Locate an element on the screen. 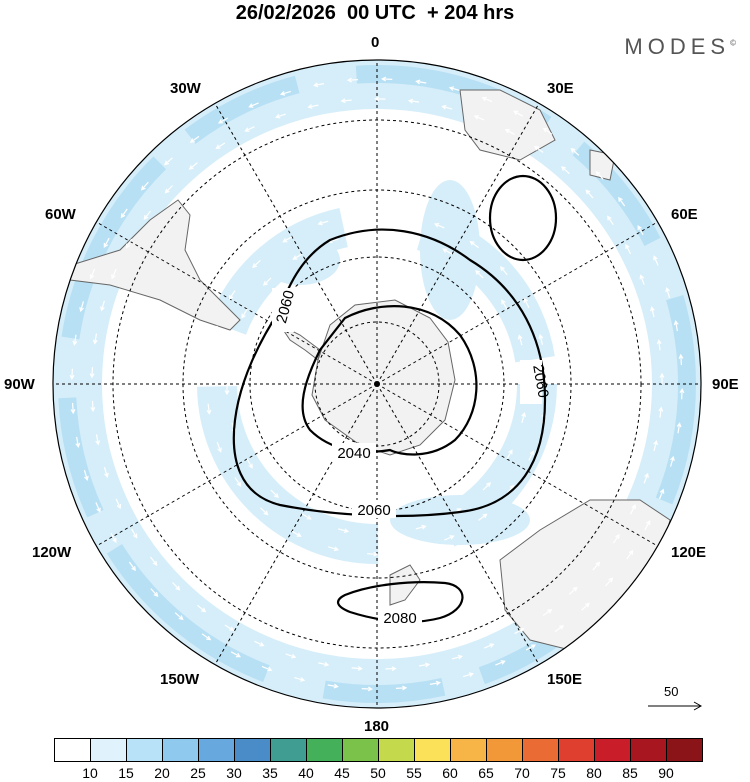  contour-label: 2080 is located at coordinates (399, 618).